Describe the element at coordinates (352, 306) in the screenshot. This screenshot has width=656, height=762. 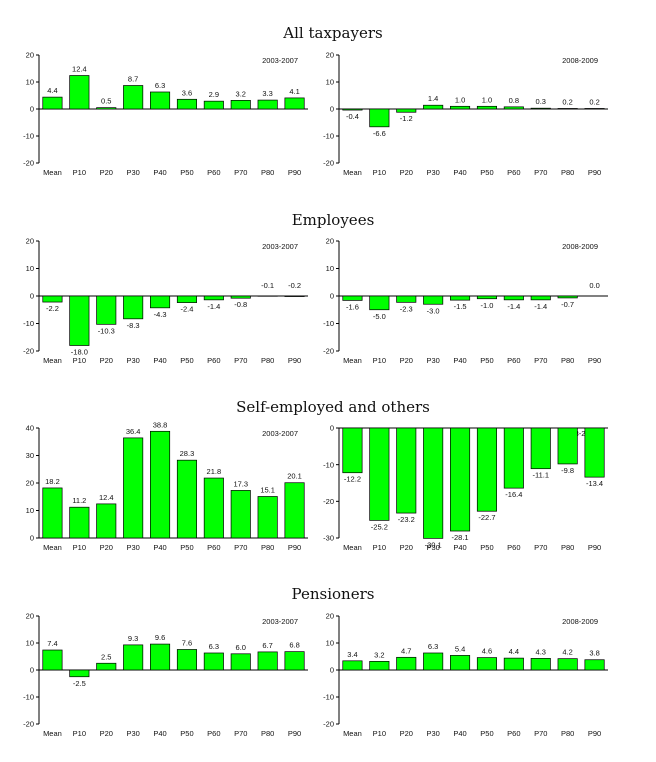
I see `data-label: -1.6` at that location.